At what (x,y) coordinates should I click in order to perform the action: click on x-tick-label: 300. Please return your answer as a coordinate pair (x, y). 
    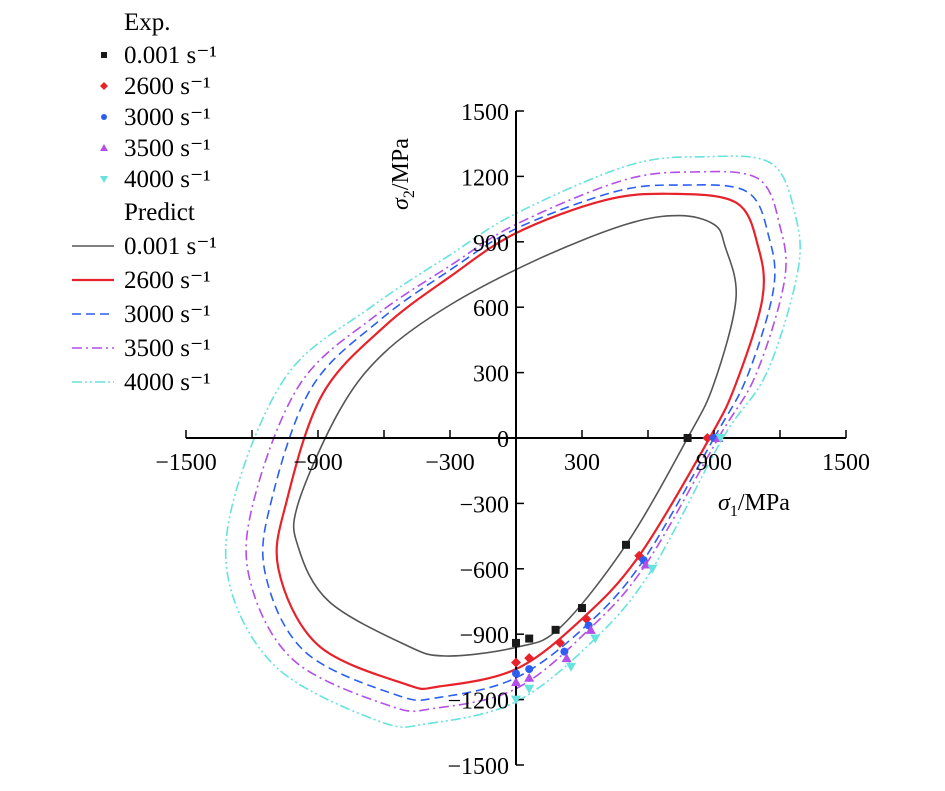
    Looking at the image, I should click on (582, 463).